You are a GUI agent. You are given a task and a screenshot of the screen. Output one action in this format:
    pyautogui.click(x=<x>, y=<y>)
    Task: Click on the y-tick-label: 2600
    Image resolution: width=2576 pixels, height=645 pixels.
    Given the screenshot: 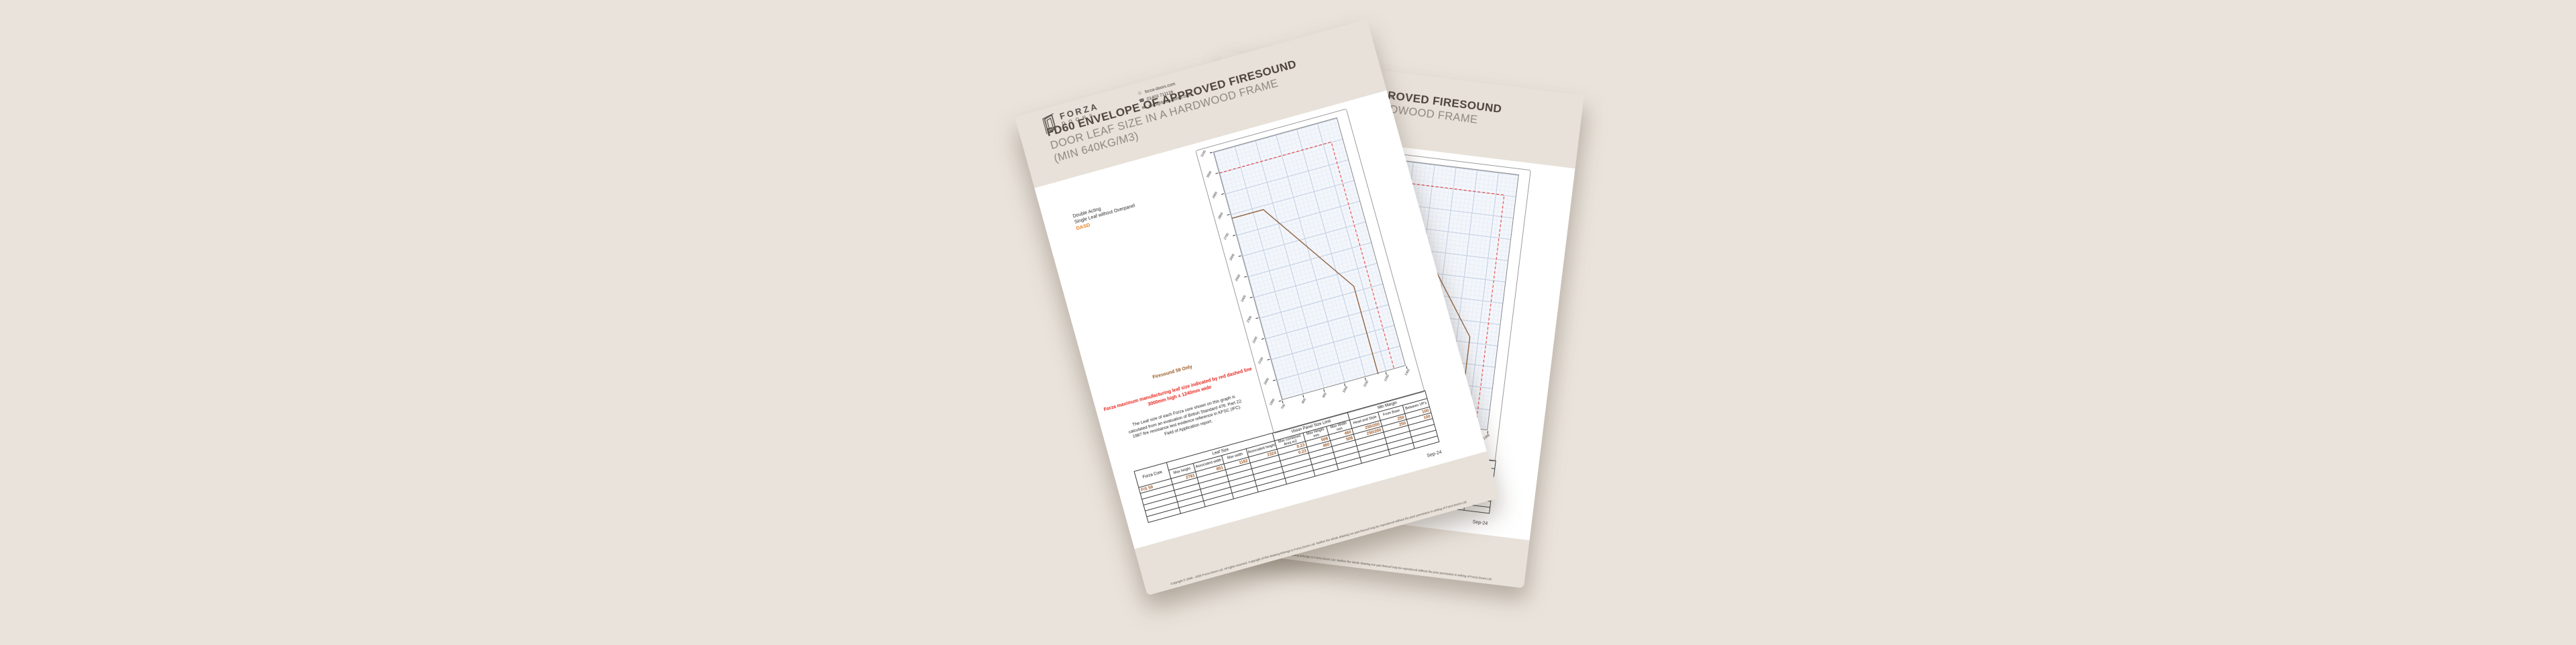 What is the action you would take?
    pyautogui.click(x=1232, y=257)
    